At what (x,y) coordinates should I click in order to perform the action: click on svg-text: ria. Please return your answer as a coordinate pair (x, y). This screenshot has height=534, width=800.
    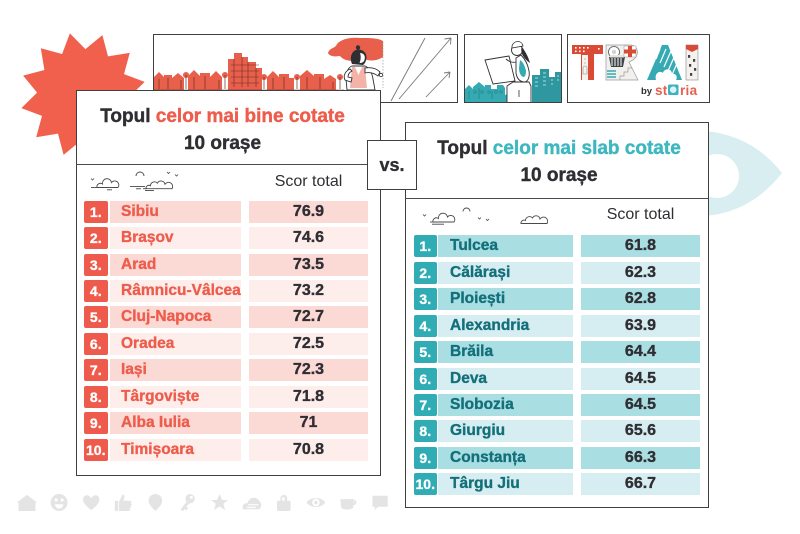
    Looking at the image, I should click on (689, 90).